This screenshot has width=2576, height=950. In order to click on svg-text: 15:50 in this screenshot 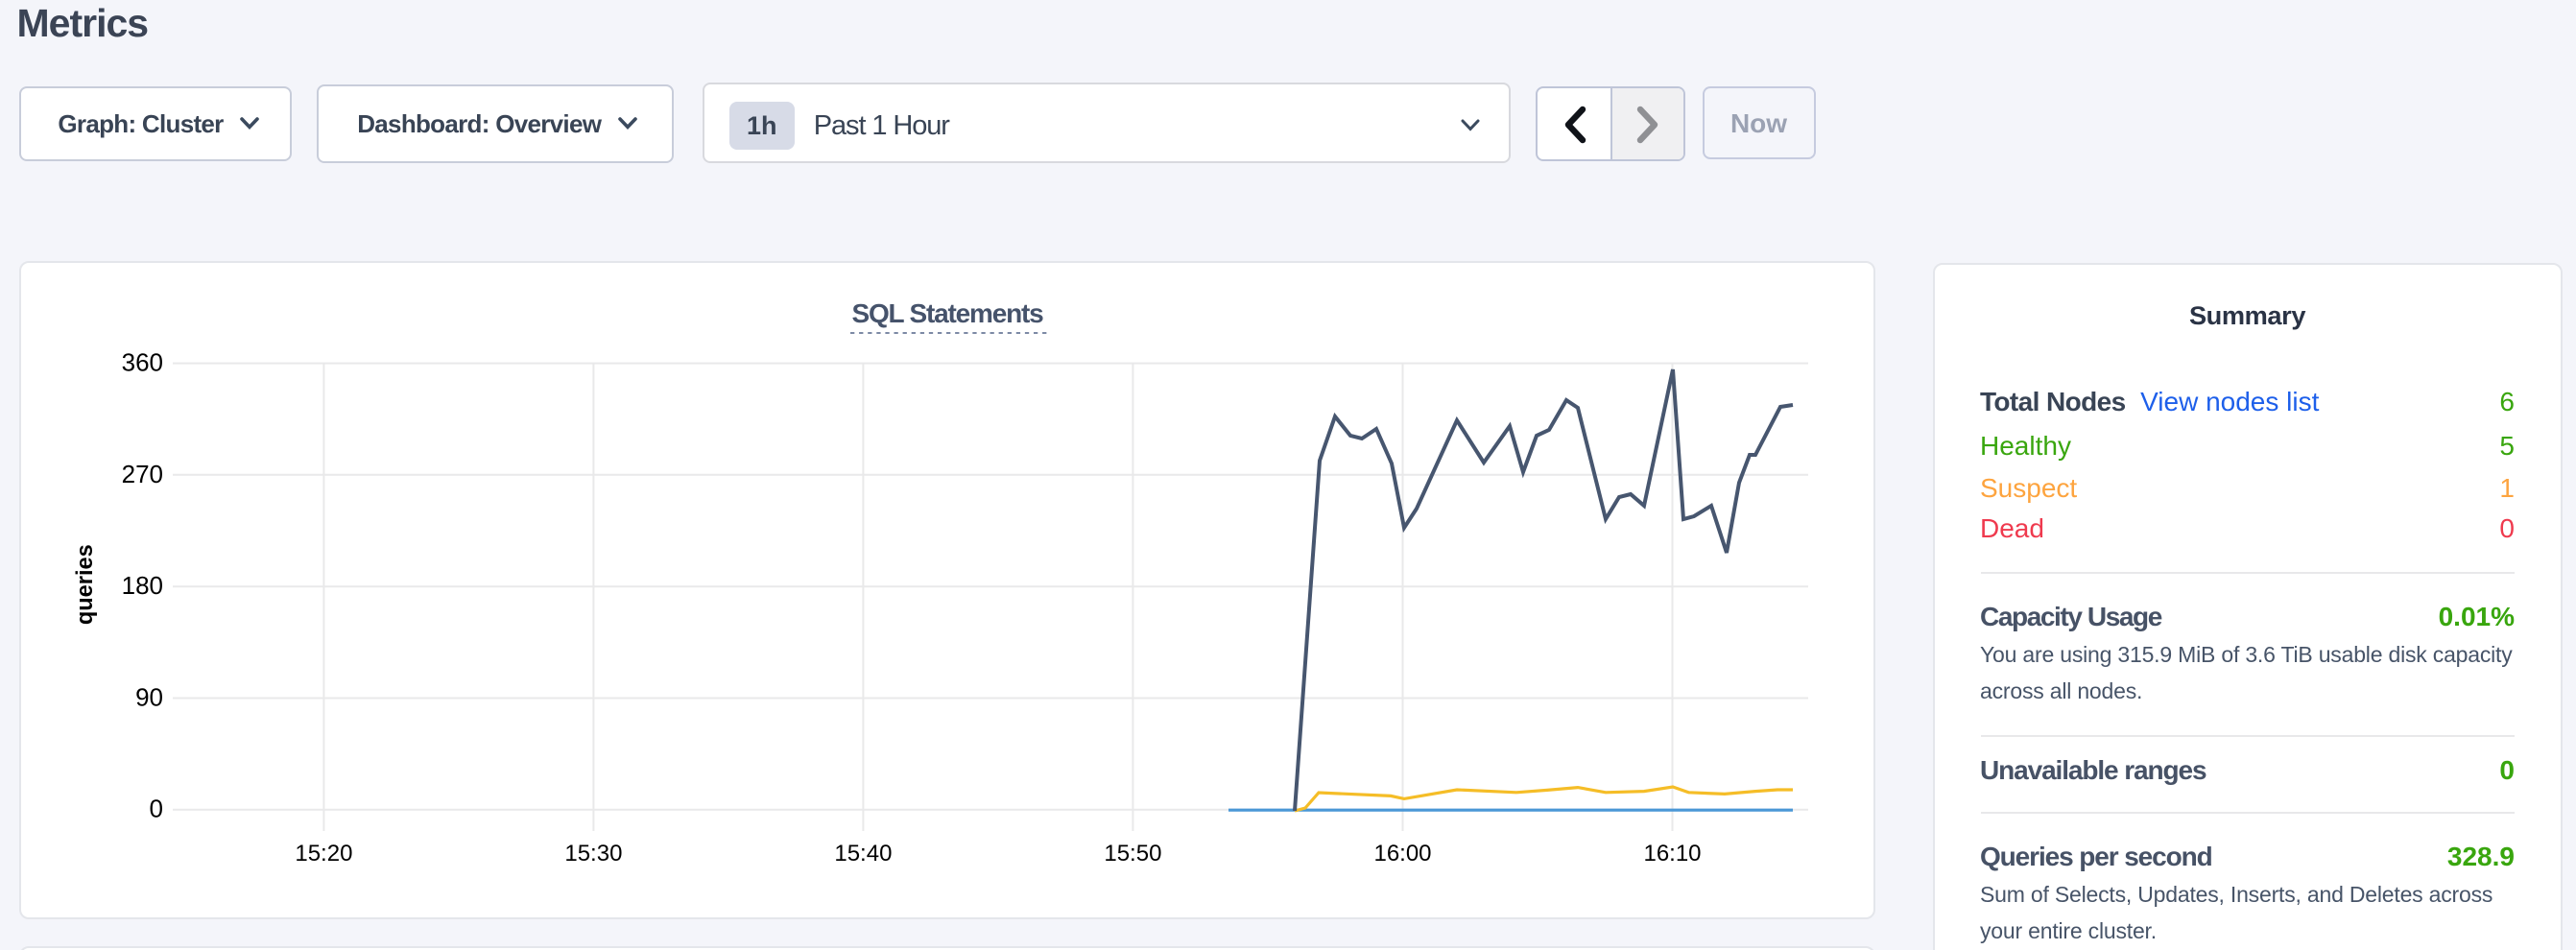, I will do `click(1132, 854)`.